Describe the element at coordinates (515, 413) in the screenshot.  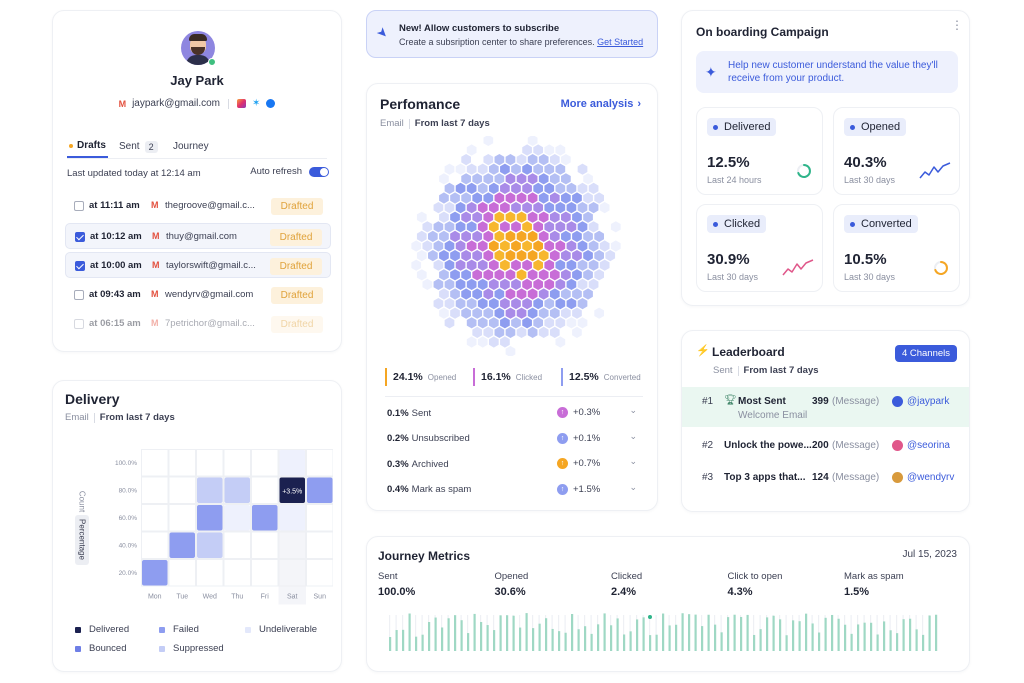
I see `metric-row: 0.1% Sent ↑ +0.3% ⌄` at that location.